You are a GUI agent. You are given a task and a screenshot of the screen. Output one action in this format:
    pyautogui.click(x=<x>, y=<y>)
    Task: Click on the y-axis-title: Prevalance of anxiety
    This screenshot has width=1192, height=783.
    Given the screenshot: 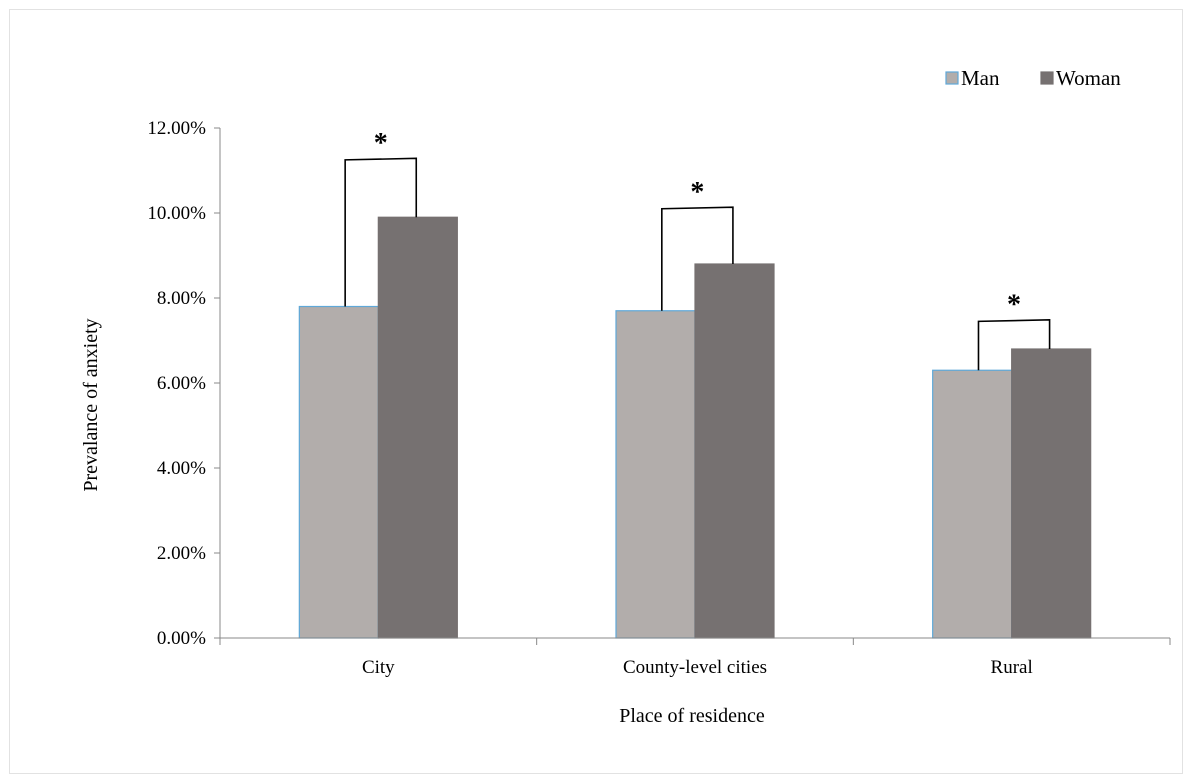 What is the action you would take?
    pyautogui.click(x=91, y=404)
    